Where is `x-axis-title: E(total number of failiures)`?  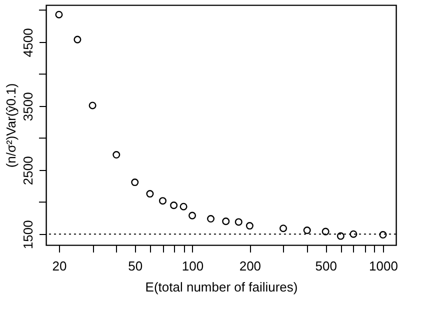
x-axis-title: E(total number of failiures) is located at coordinates (221, 287).